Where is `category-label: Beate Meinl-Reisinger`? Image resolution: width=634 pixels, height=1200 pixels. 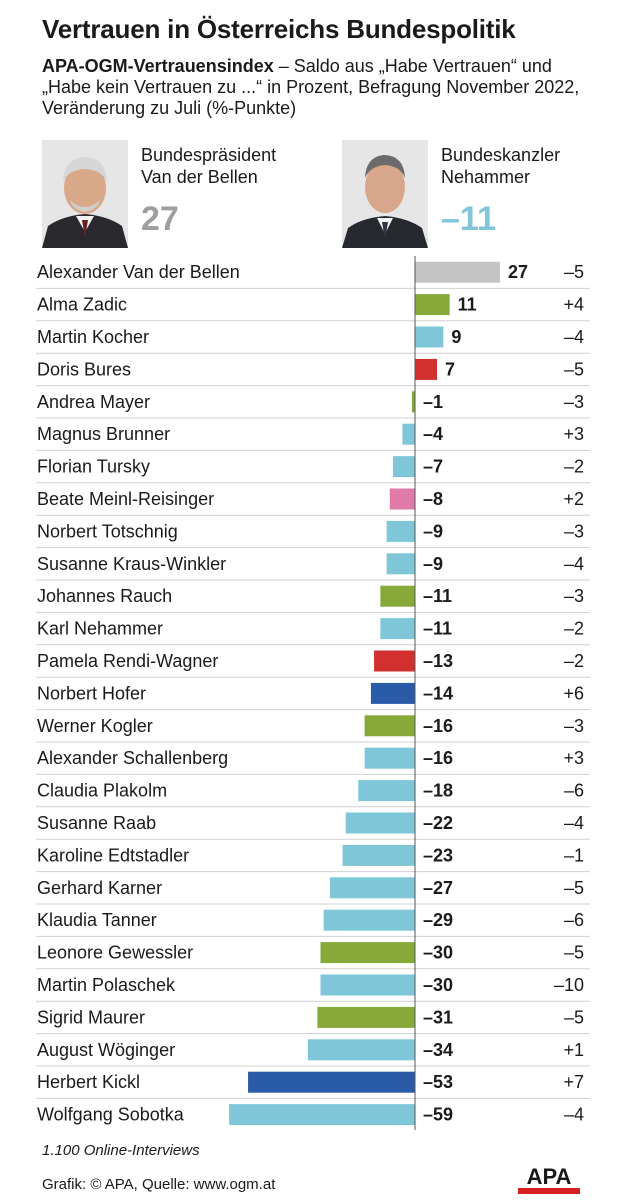
category-label: Beate Meinl-Reisinger is located at coordinates (125, 499).